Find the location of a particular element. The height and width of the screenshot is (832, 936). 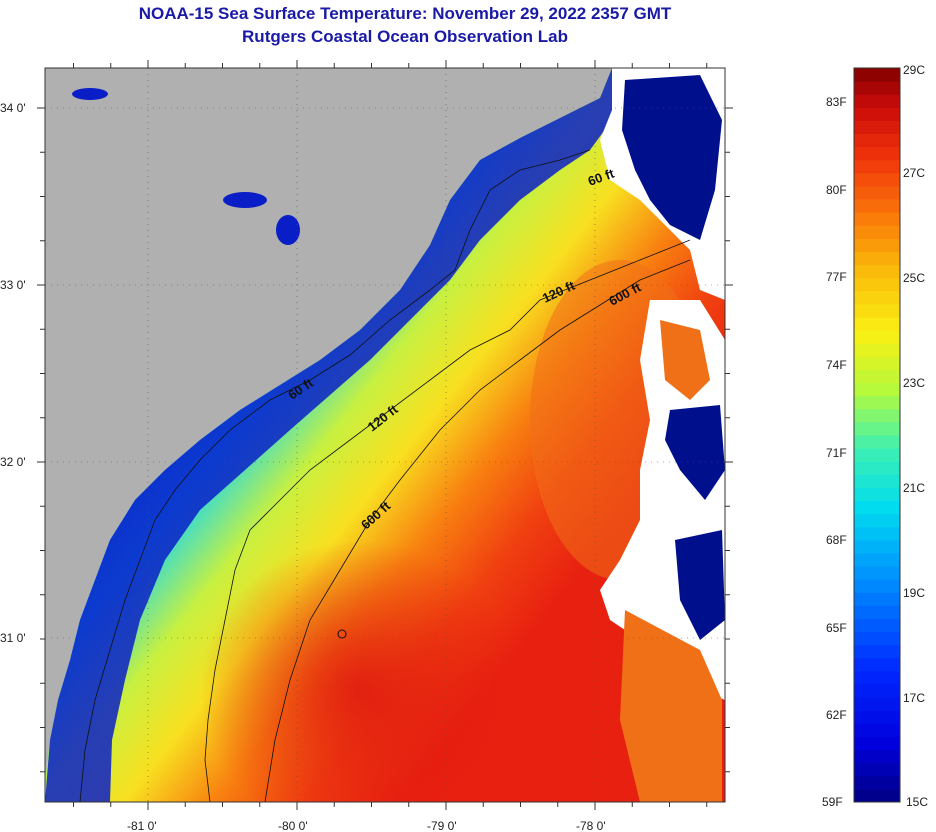

colorbar-f-label: 68F is located at coordinates (836, 540).